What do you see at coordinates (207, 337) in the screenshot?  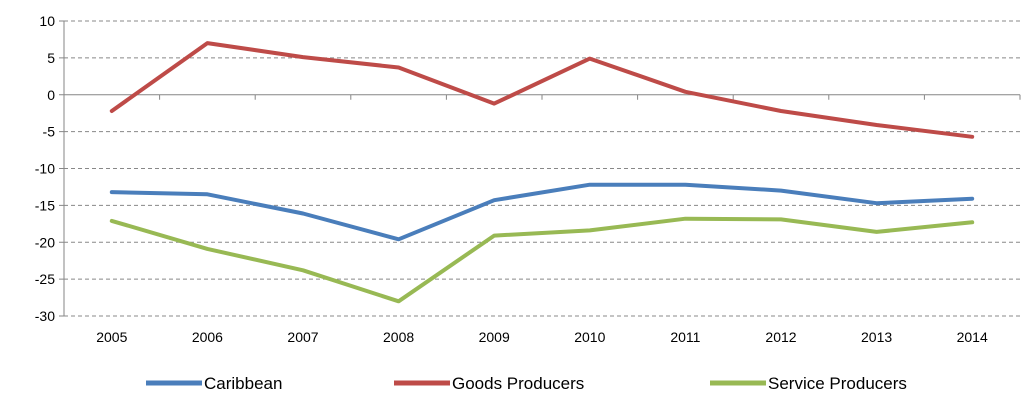 I see `x-tick-label: 2006` at bounding box center [207, 337].